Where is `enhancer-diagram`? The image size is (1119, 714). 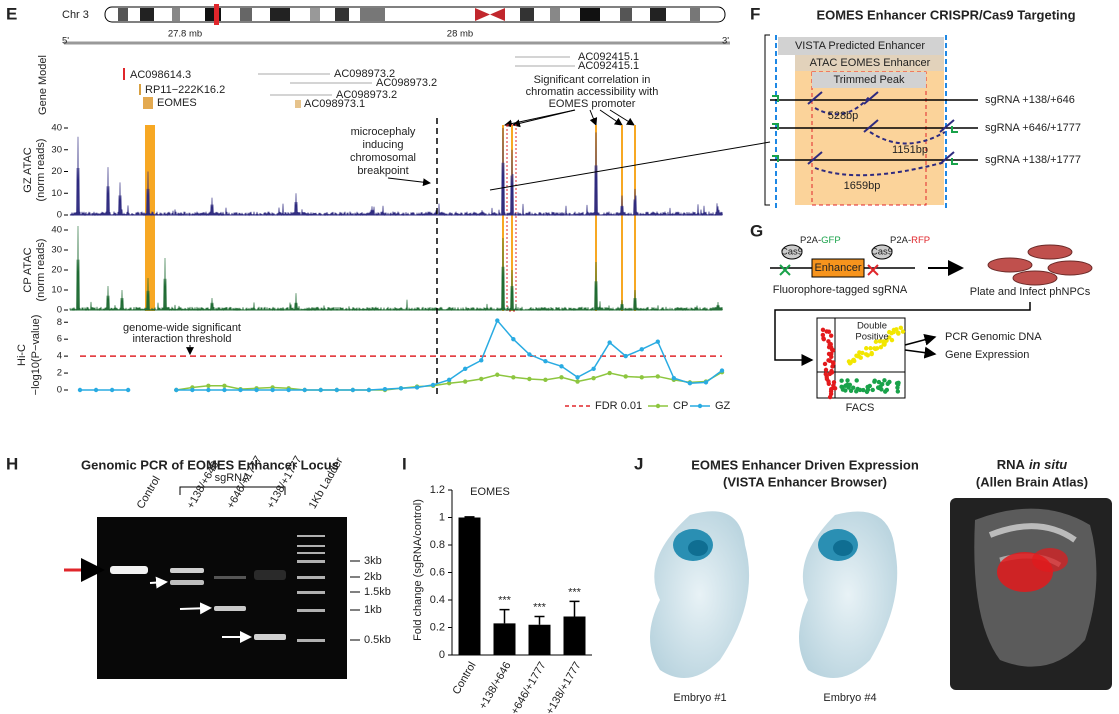
enhancer-diagram is located at coordinates (871, 121).